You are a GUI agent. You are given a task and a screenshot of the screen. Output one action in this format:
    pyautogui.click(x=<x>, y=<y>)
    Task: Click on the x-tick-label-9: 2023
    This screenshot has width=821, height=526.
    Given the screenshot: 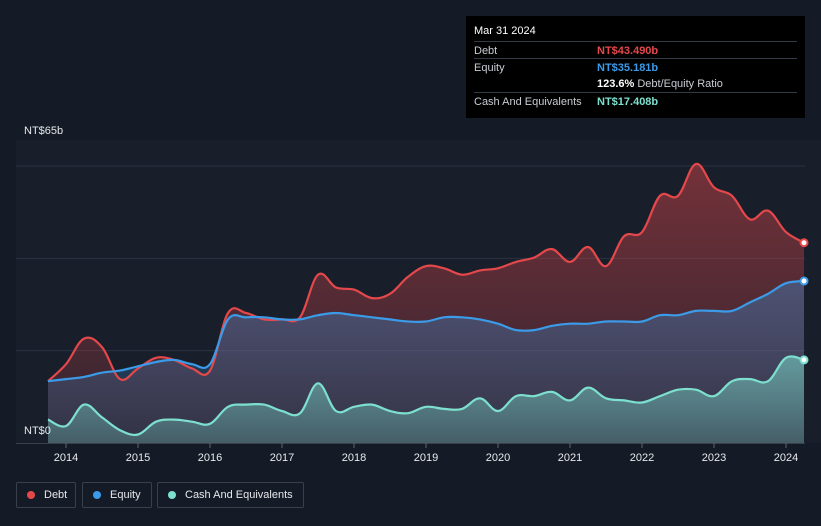 What is the action you would take?
    pyautogui.click(x=714, y=458)
    